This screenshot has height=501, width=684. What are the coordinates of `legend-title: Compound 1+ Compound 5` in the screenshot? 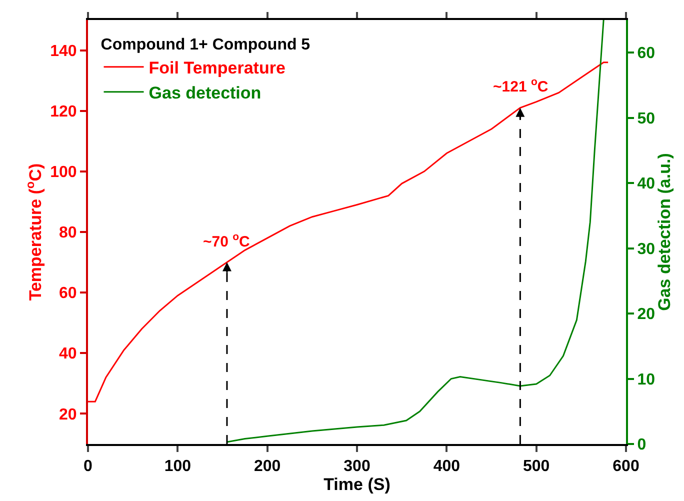 It's located at (205, 45).